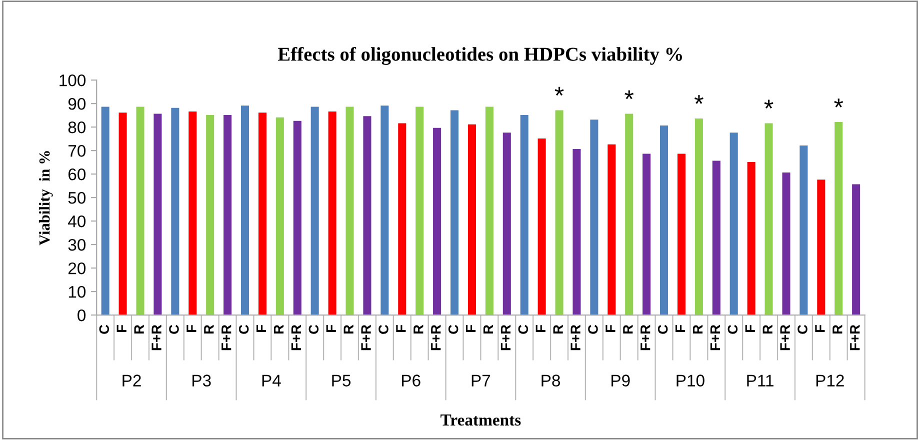  I want to click on x-tick-label: P8, so click(551, 380).